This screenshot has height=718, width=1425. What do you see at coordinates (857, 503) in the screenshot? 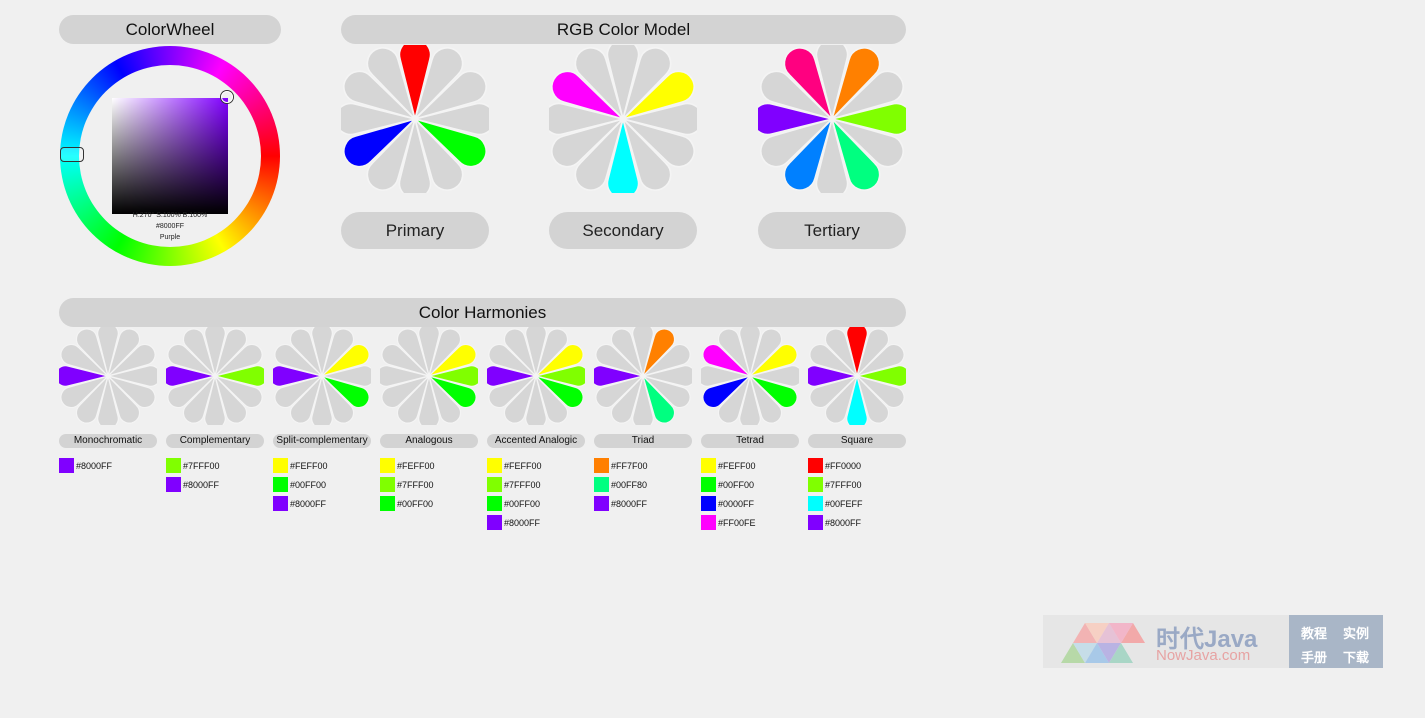
I see `swatch-row: #00FEFF` at bounding box center [857, 503].